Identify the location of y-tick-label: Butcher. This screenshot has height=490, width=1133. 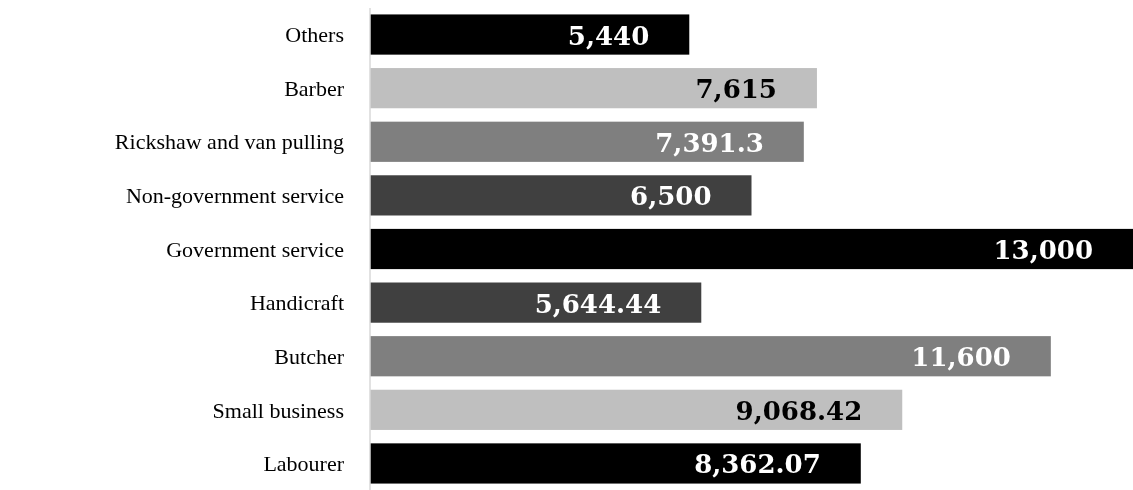
(309, 356).